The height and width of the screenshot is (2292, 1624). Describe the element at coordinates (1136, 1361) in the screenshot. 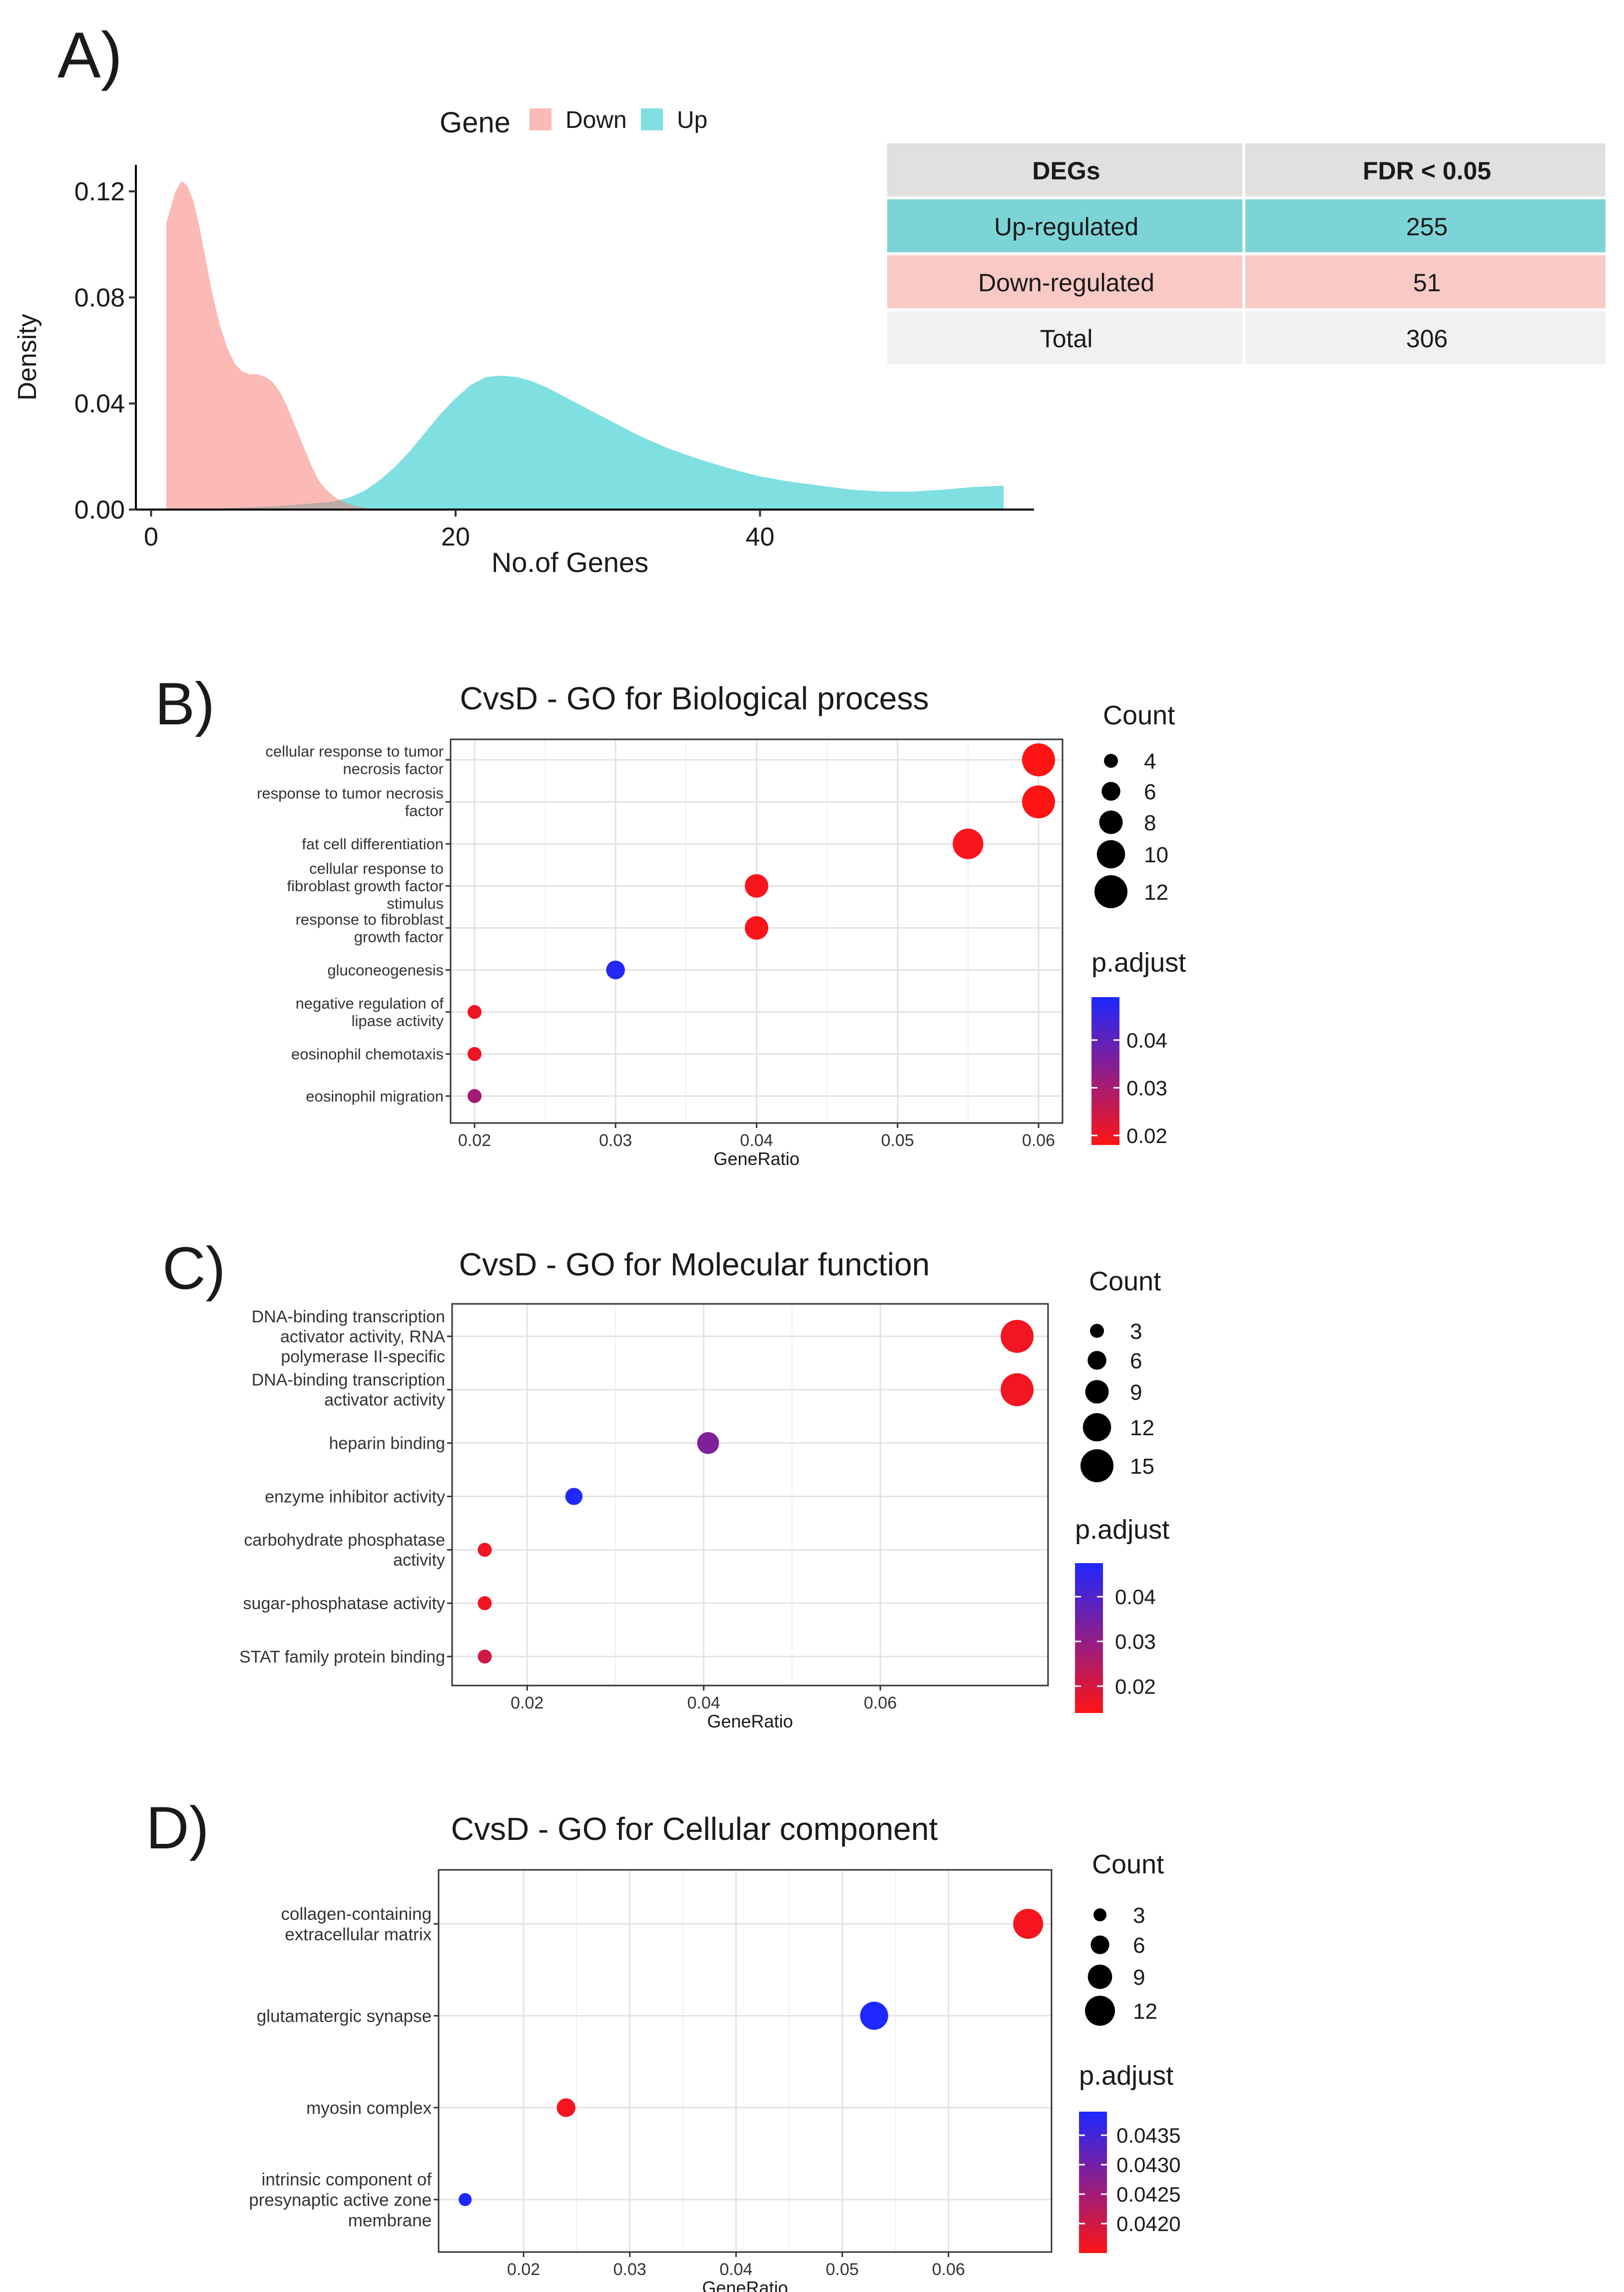

I see `size-legend-label: 6` at that location.